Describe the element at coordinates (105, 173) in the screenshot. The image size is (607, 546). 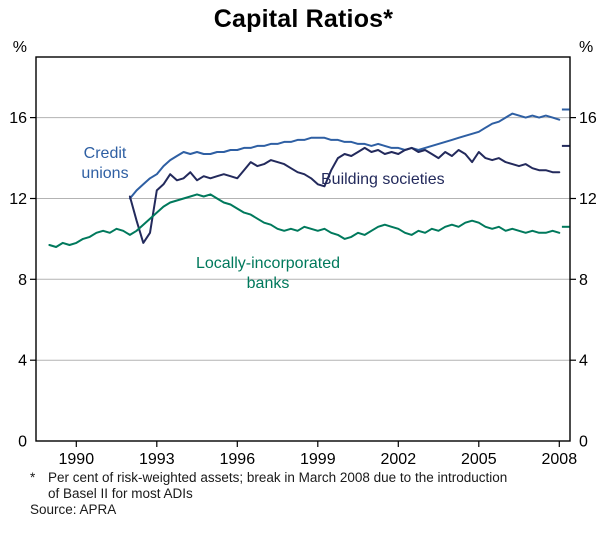
I see `credit-unions-label-line2: unions` at that location.